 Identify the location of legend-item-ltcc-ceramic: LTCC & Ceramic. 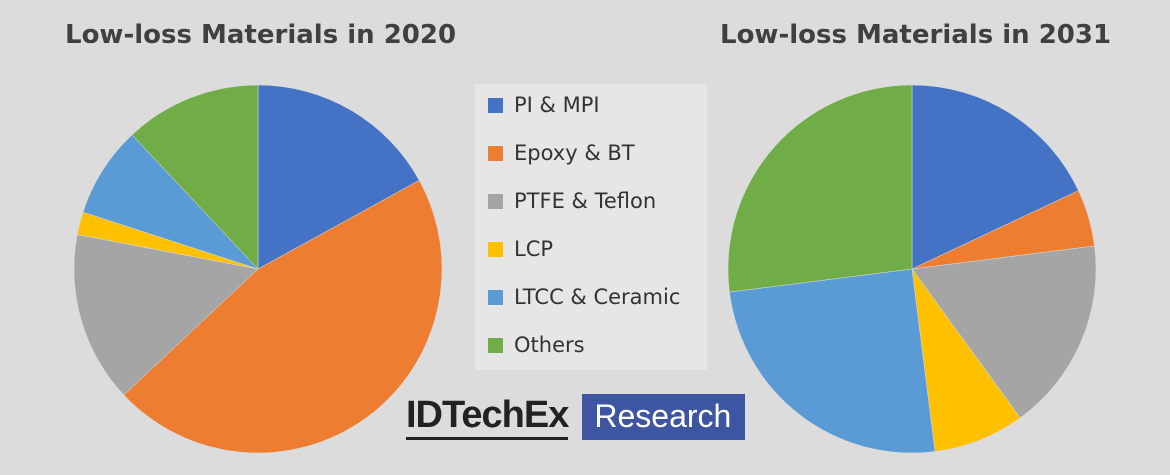
(584, 297).